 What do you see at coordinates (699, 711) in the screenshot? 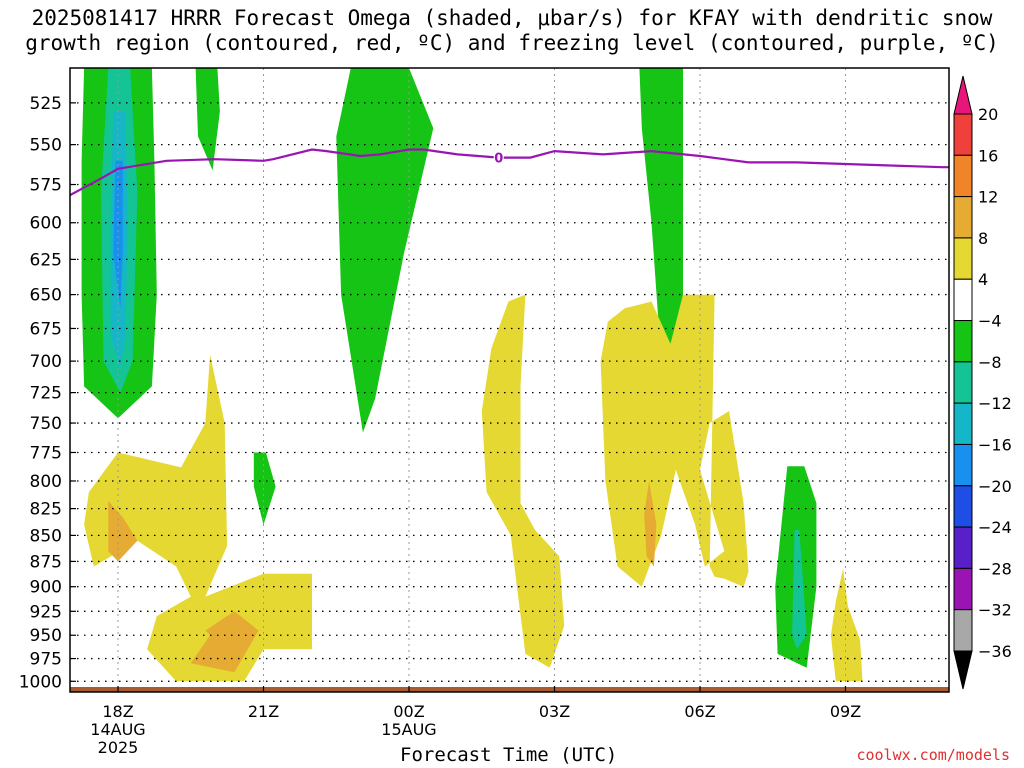
I see `x-tick-label: 06Z` at bounding box center [699, 711].